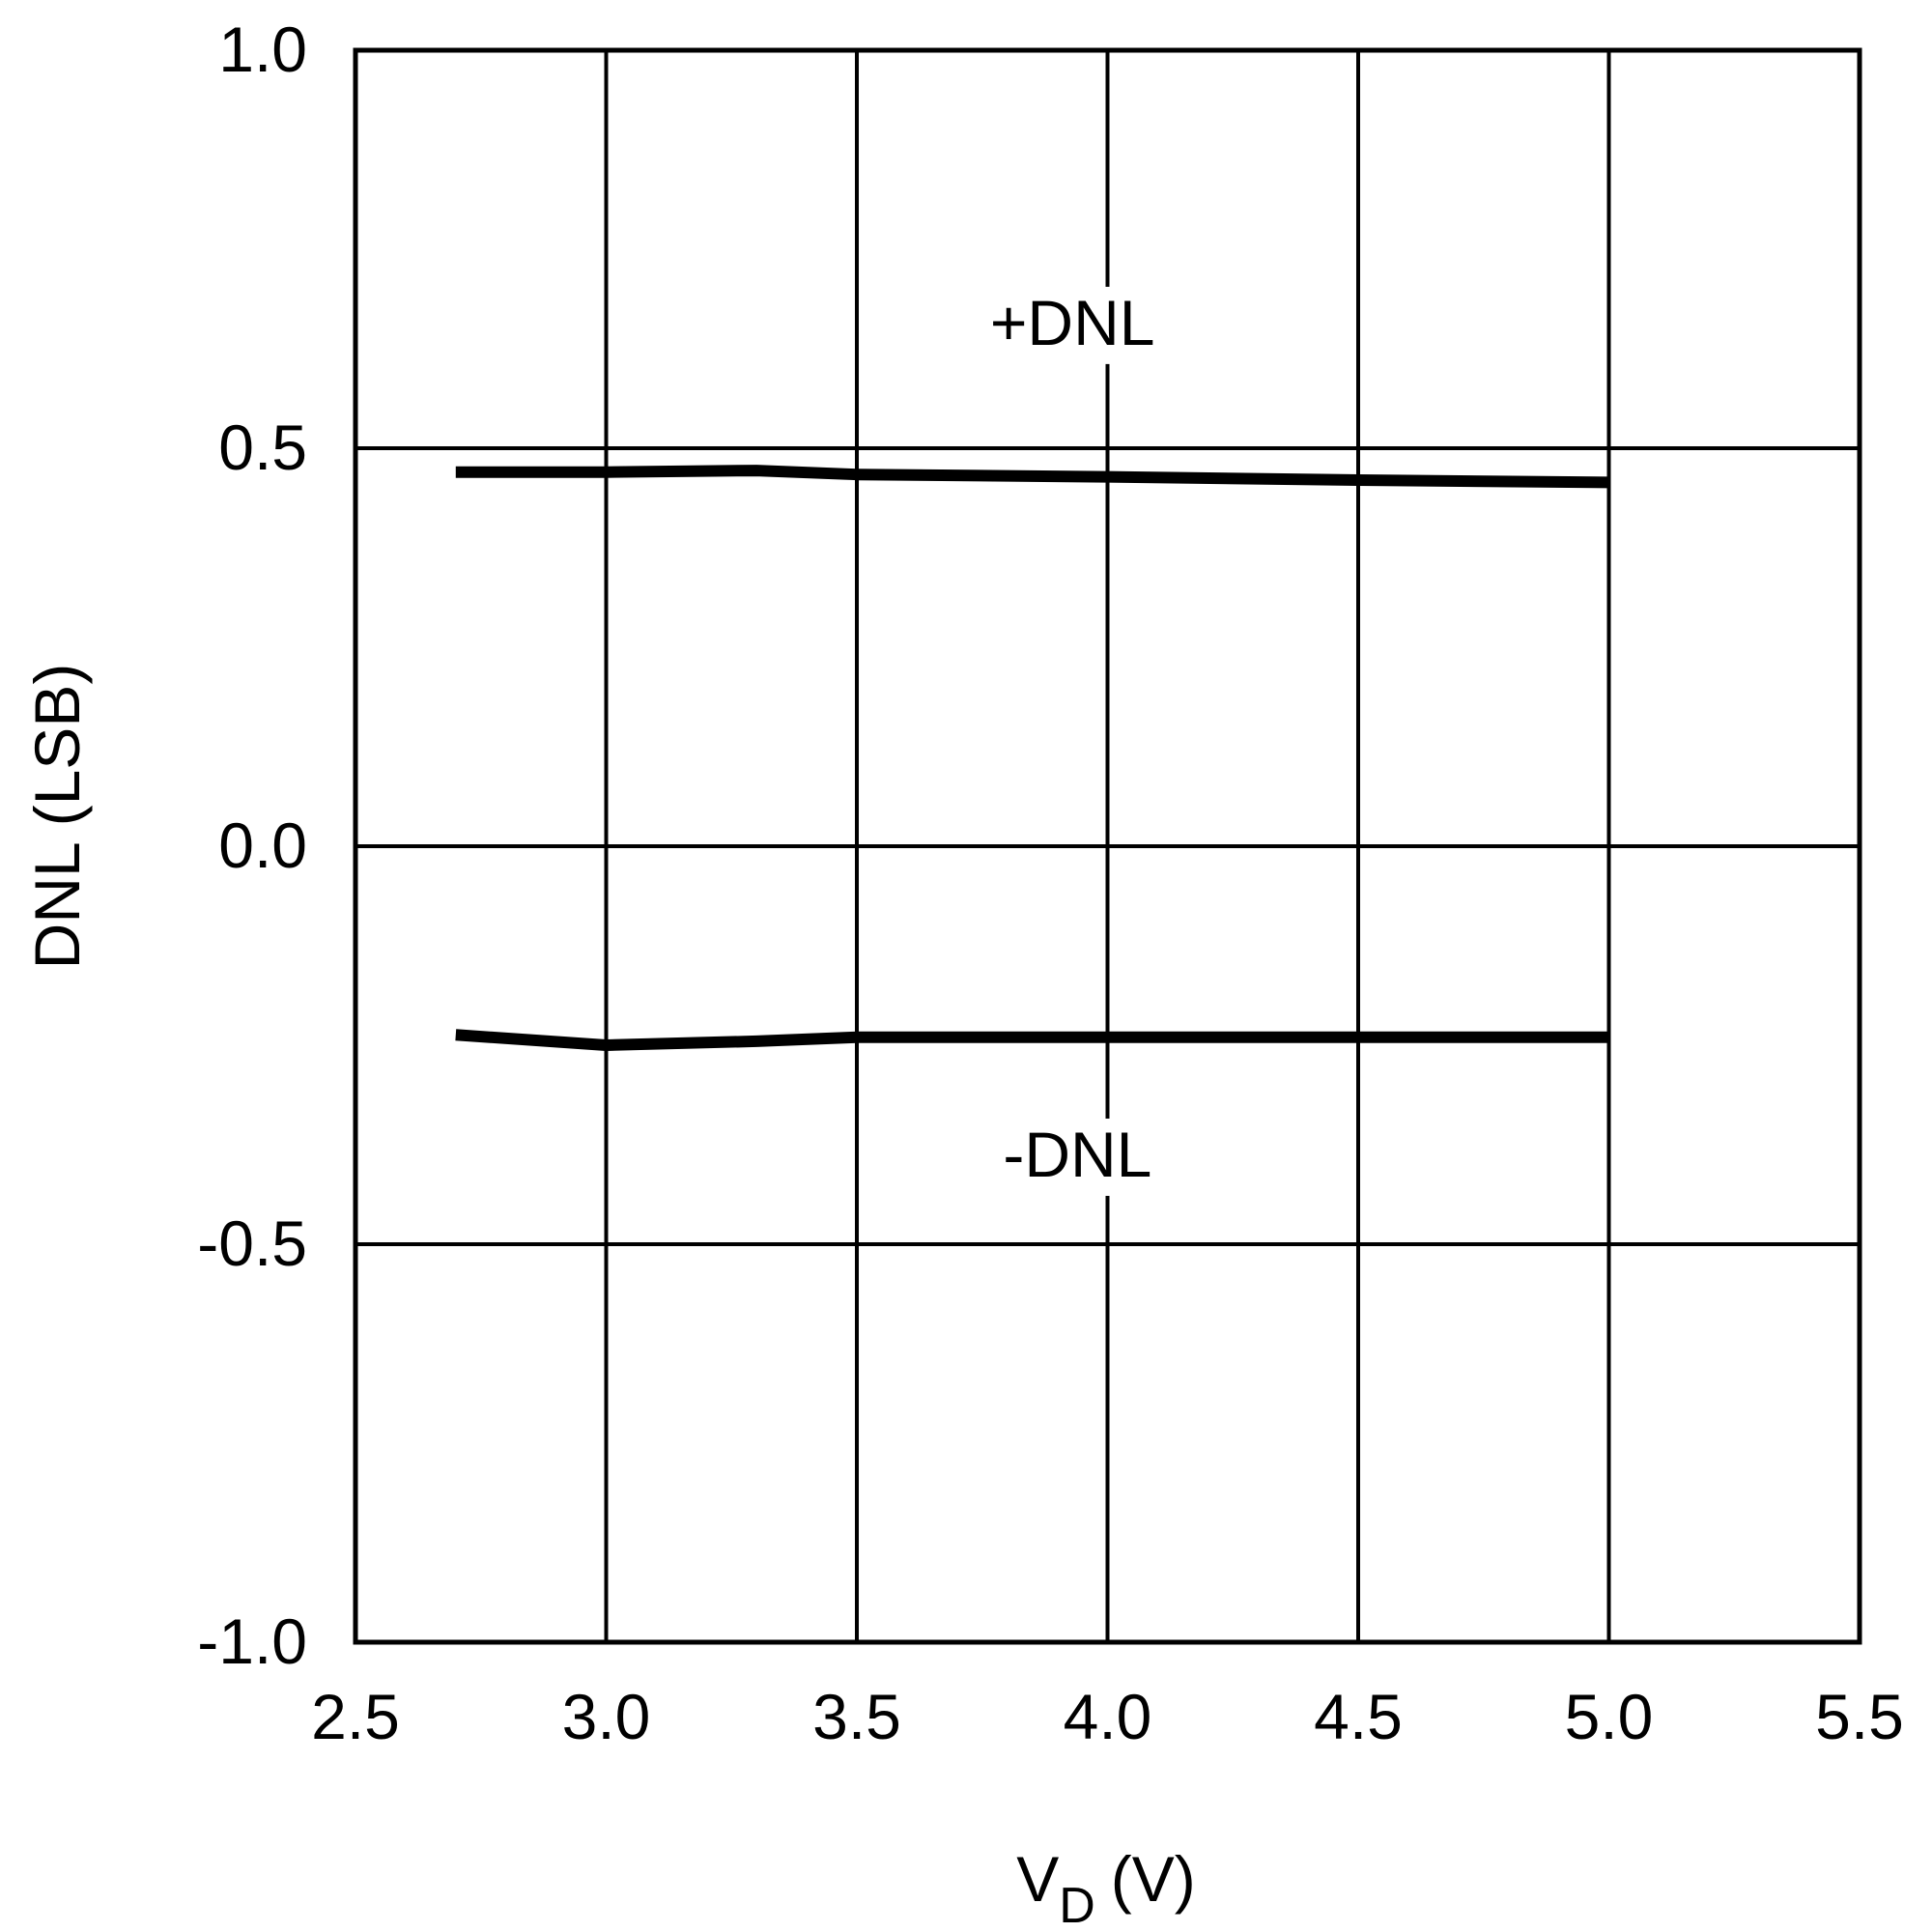  Describe the element at coordinates (1609, 1716) in the screenshot. I see `x-tick-label: 5.0` at that location.